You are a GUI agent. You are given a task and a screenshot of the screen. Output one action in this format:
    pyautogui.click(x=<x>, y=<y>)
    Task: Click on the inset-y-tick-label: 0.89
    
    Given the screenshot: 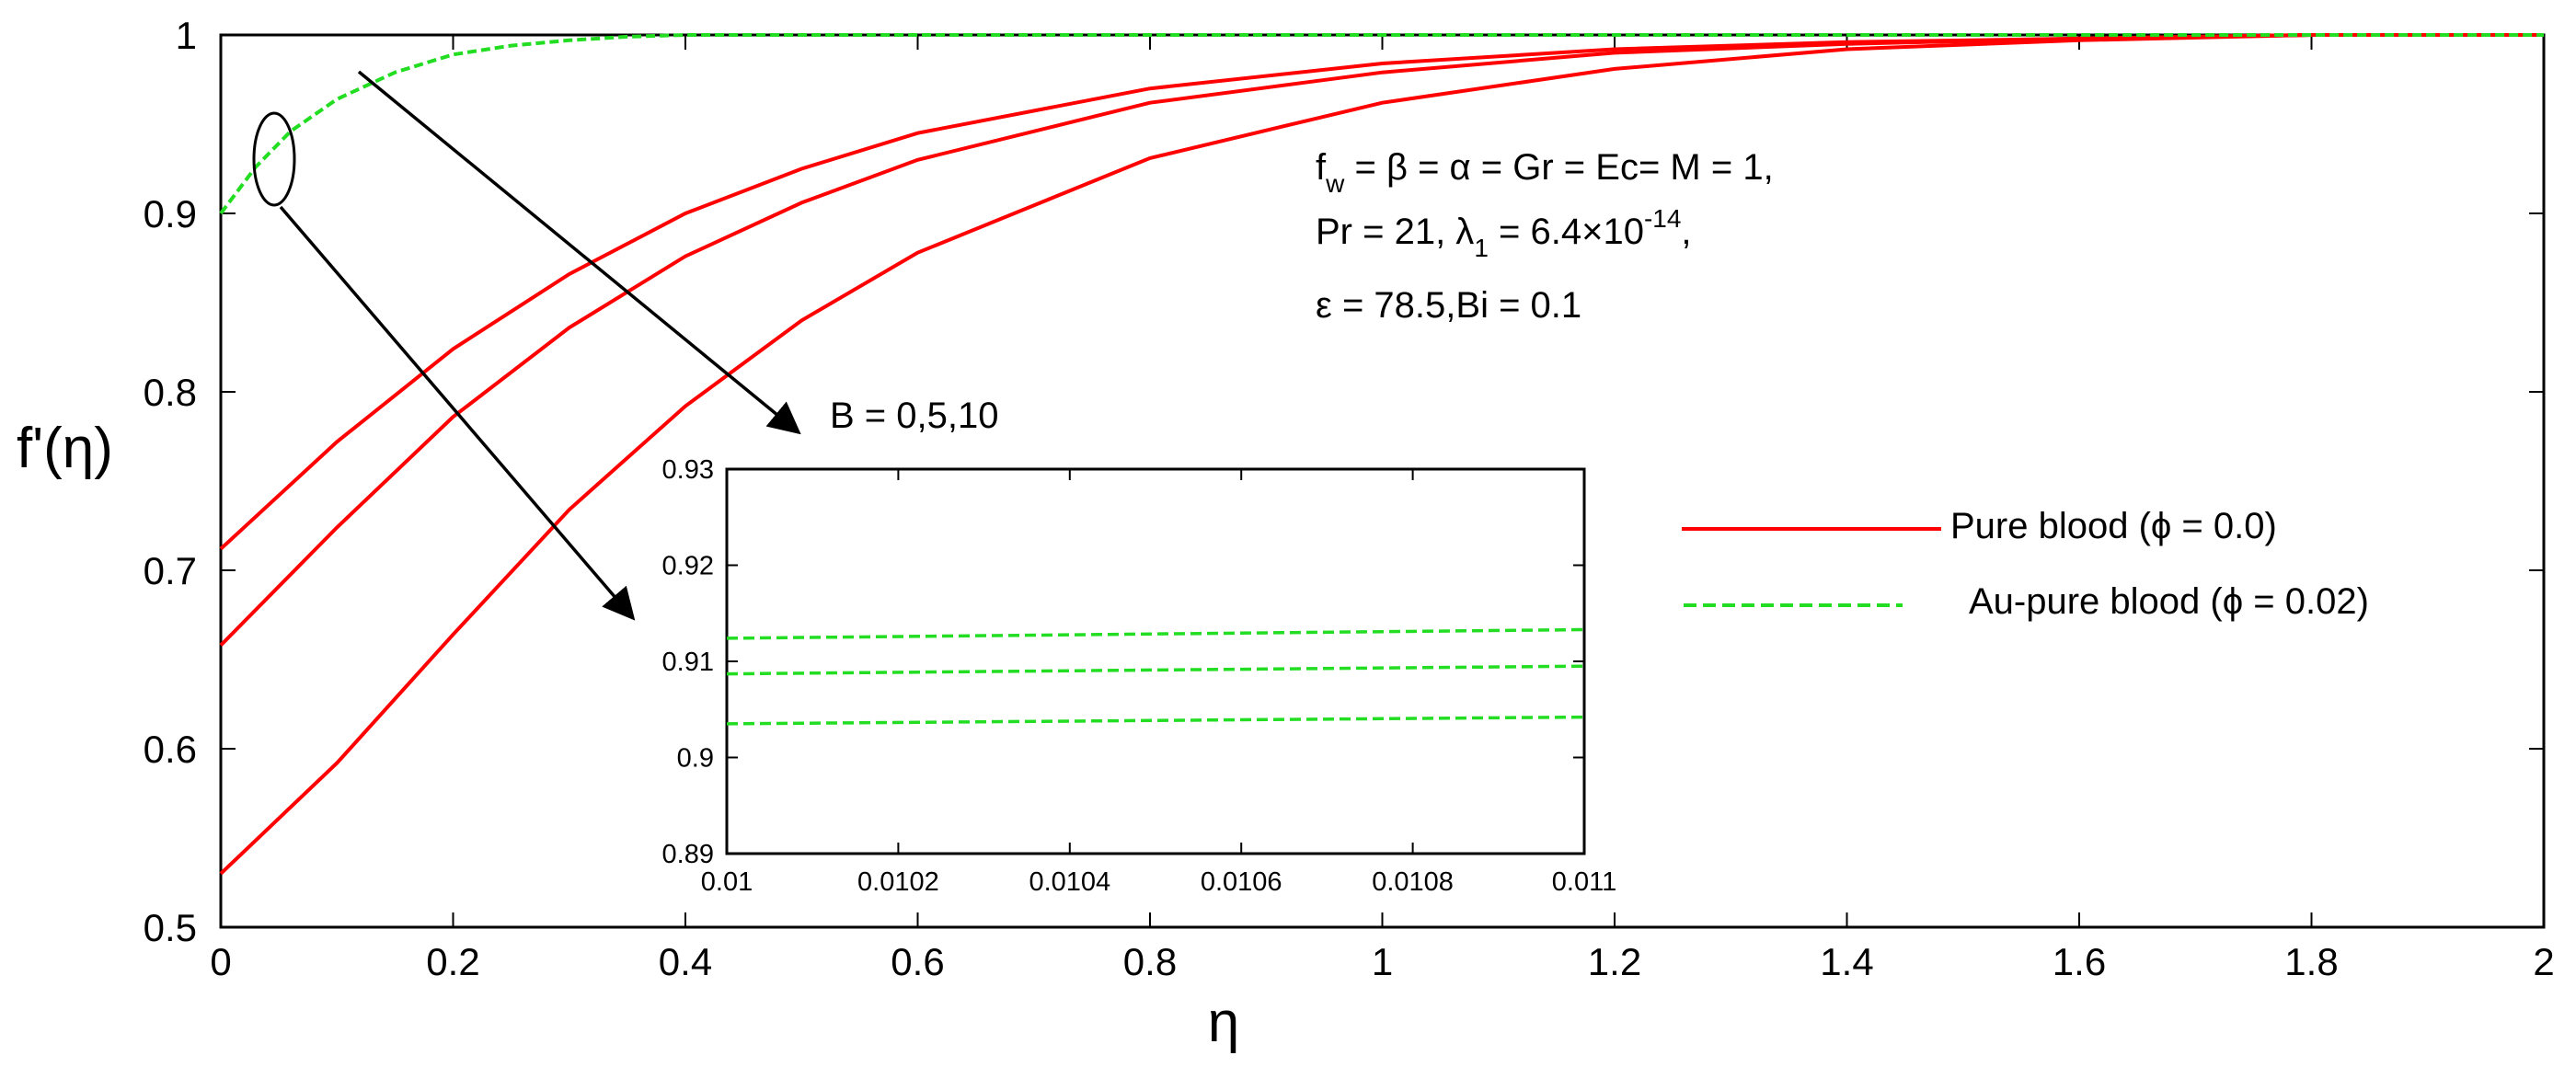 What is the action you would take?
    pyautogui.click(x=688, y=854)
    